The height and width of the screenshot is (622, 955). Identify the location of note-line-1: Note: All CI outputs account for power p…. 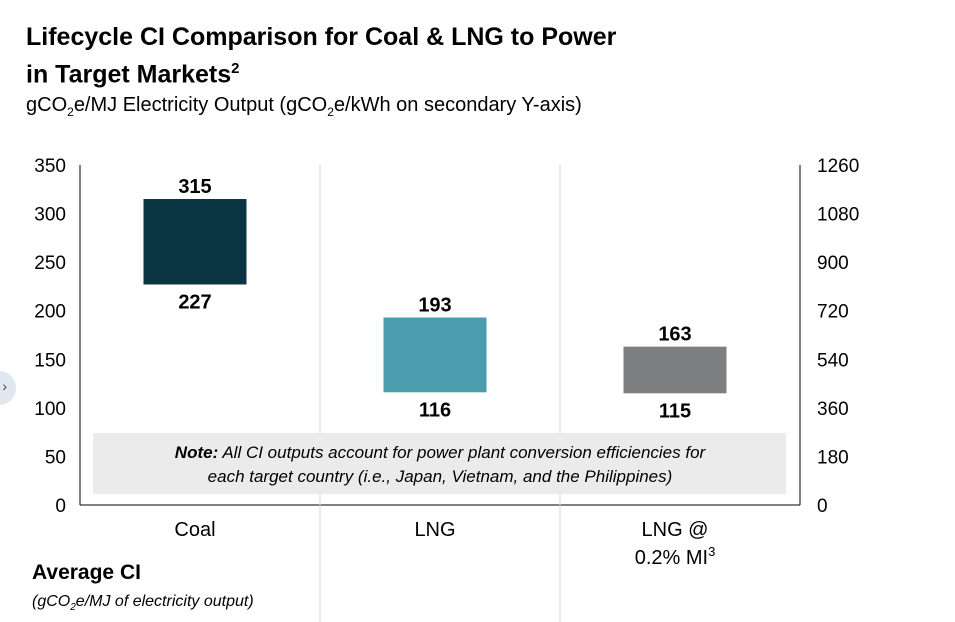
(441, 452).